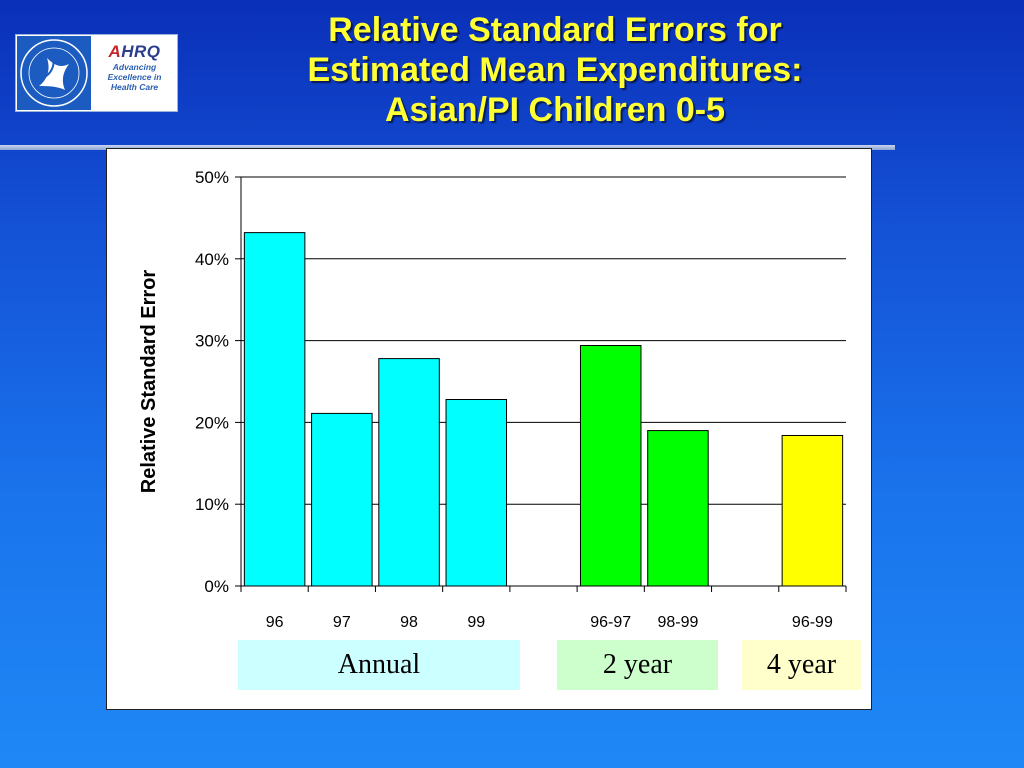  I want to click on y-tick-label: 50%, so click(212, 177).